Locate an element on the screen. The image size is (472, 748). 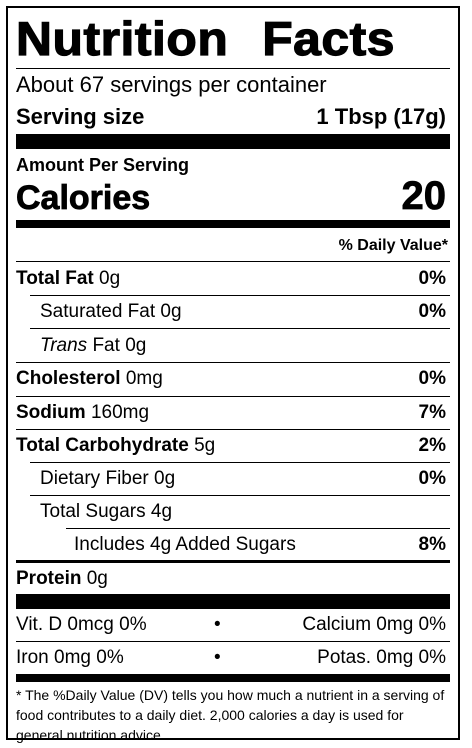
amount-per-serving: Amount Per Serving is located at coordinates (103, 165).